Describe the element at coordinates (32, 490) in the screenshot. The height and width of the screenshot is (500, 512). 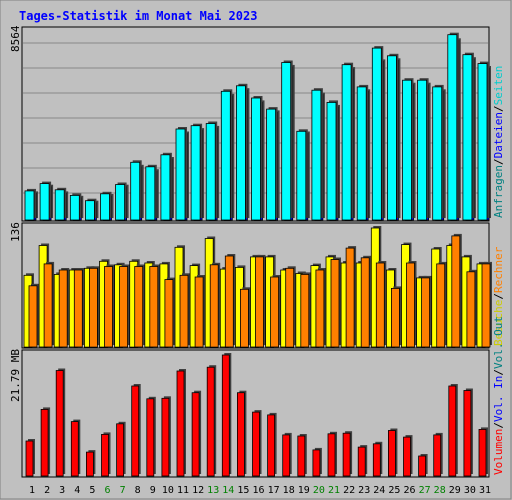
I see `x-tick-label: 1` at that location.